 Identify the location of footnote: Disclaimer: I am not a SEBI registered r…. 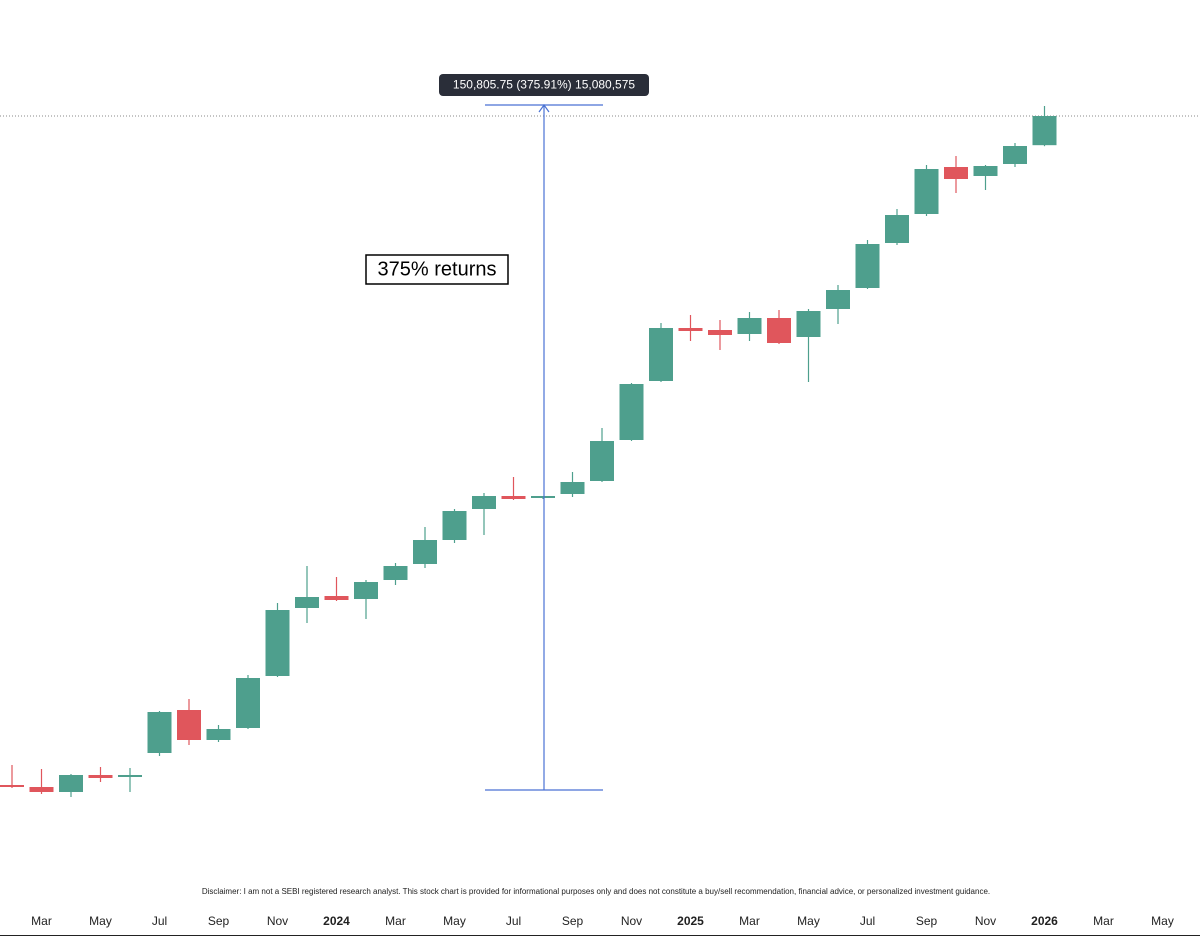
(596, 891).